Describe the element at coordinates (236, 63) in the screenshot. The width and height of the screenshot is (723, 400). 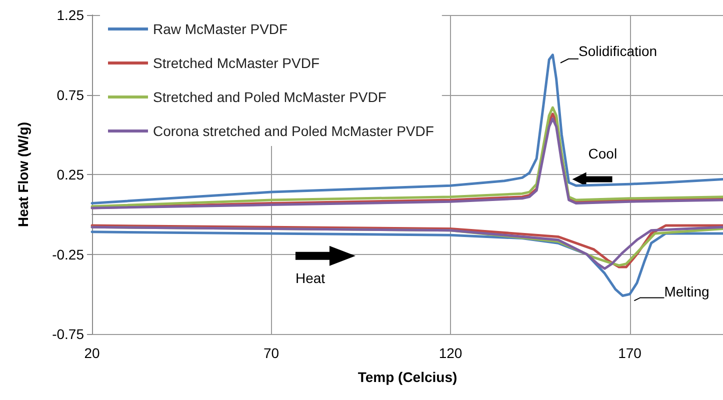
I see `legend-label: Stretched McMaster PVDF` at that location.